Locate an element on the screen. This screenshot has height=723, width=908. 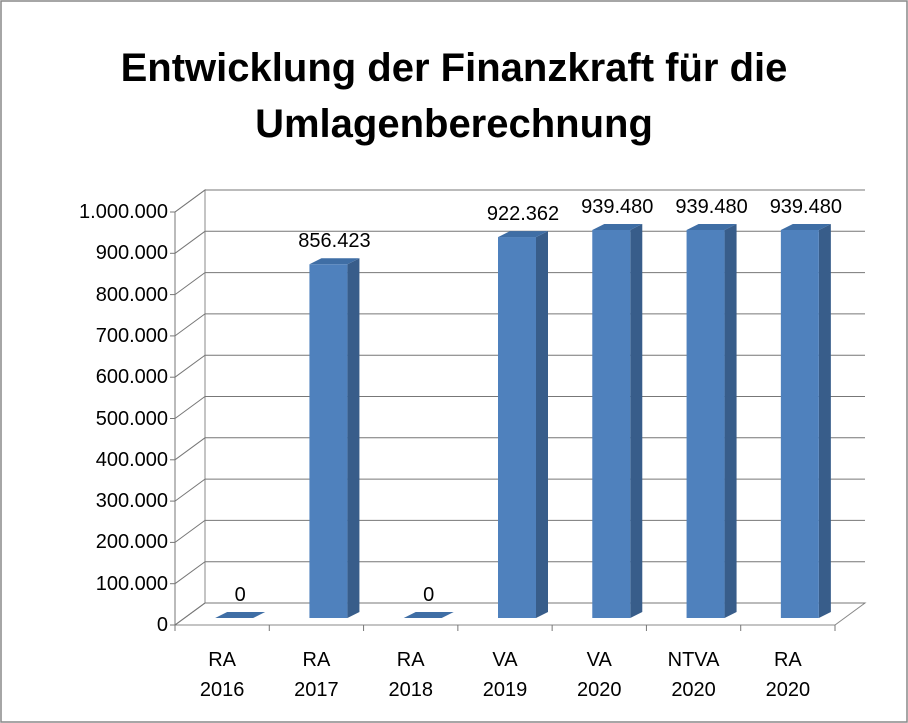
y-tick-label: 100.000 is located at coordinates (131, 583).